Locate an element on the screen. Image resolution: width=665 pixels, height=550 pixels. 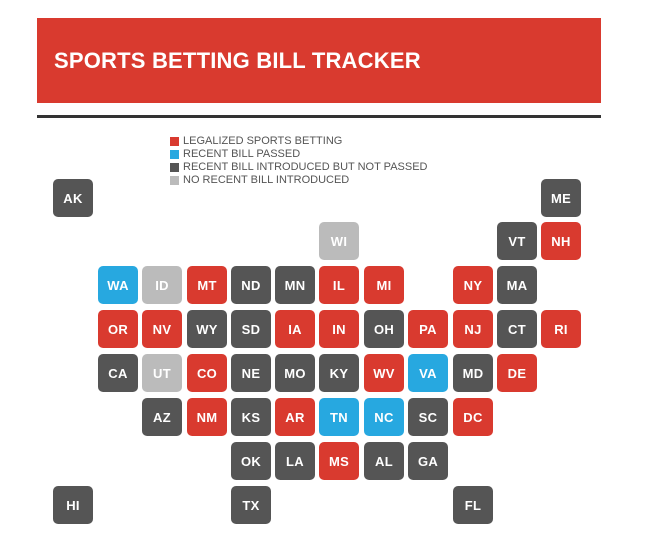
state-abbr: IL is located at coordinates (339, 285).